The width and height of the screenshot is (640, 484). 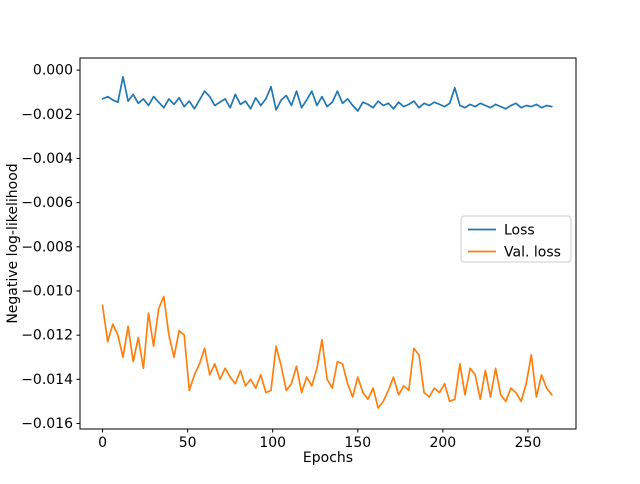 I want to click on x-tick-label: 200, so click(x=442, y=443).